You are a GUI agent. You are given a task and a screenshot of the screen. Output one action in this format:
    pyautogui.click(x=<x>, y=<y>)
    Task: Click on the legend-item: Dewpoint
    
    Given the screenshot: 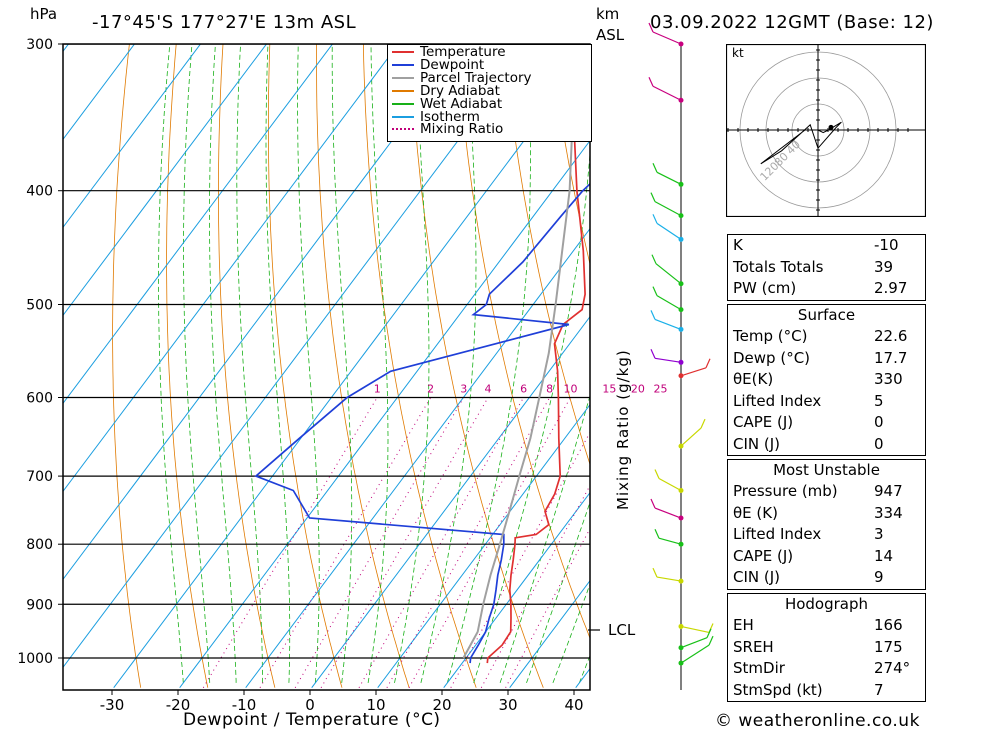 What is the action you would take?
    pyautogui.click(x=438, y=65)
    